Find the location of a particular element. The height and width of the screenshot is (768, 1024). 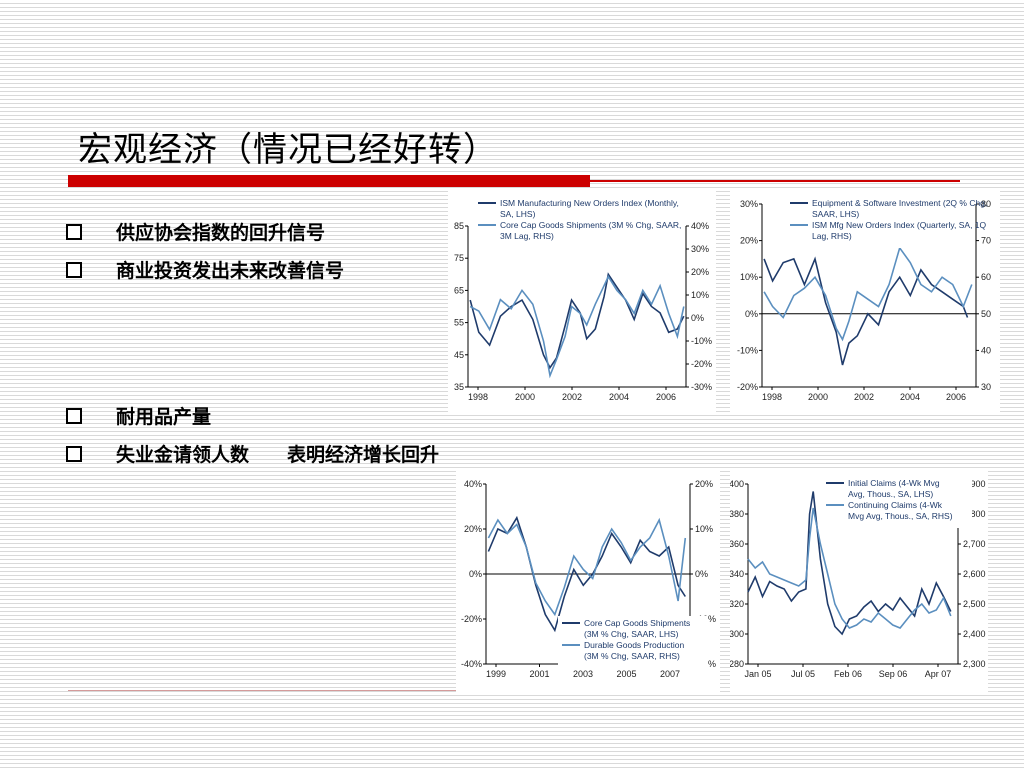

x-tick-label: Feb 06 is located at coordinates (848, 674).